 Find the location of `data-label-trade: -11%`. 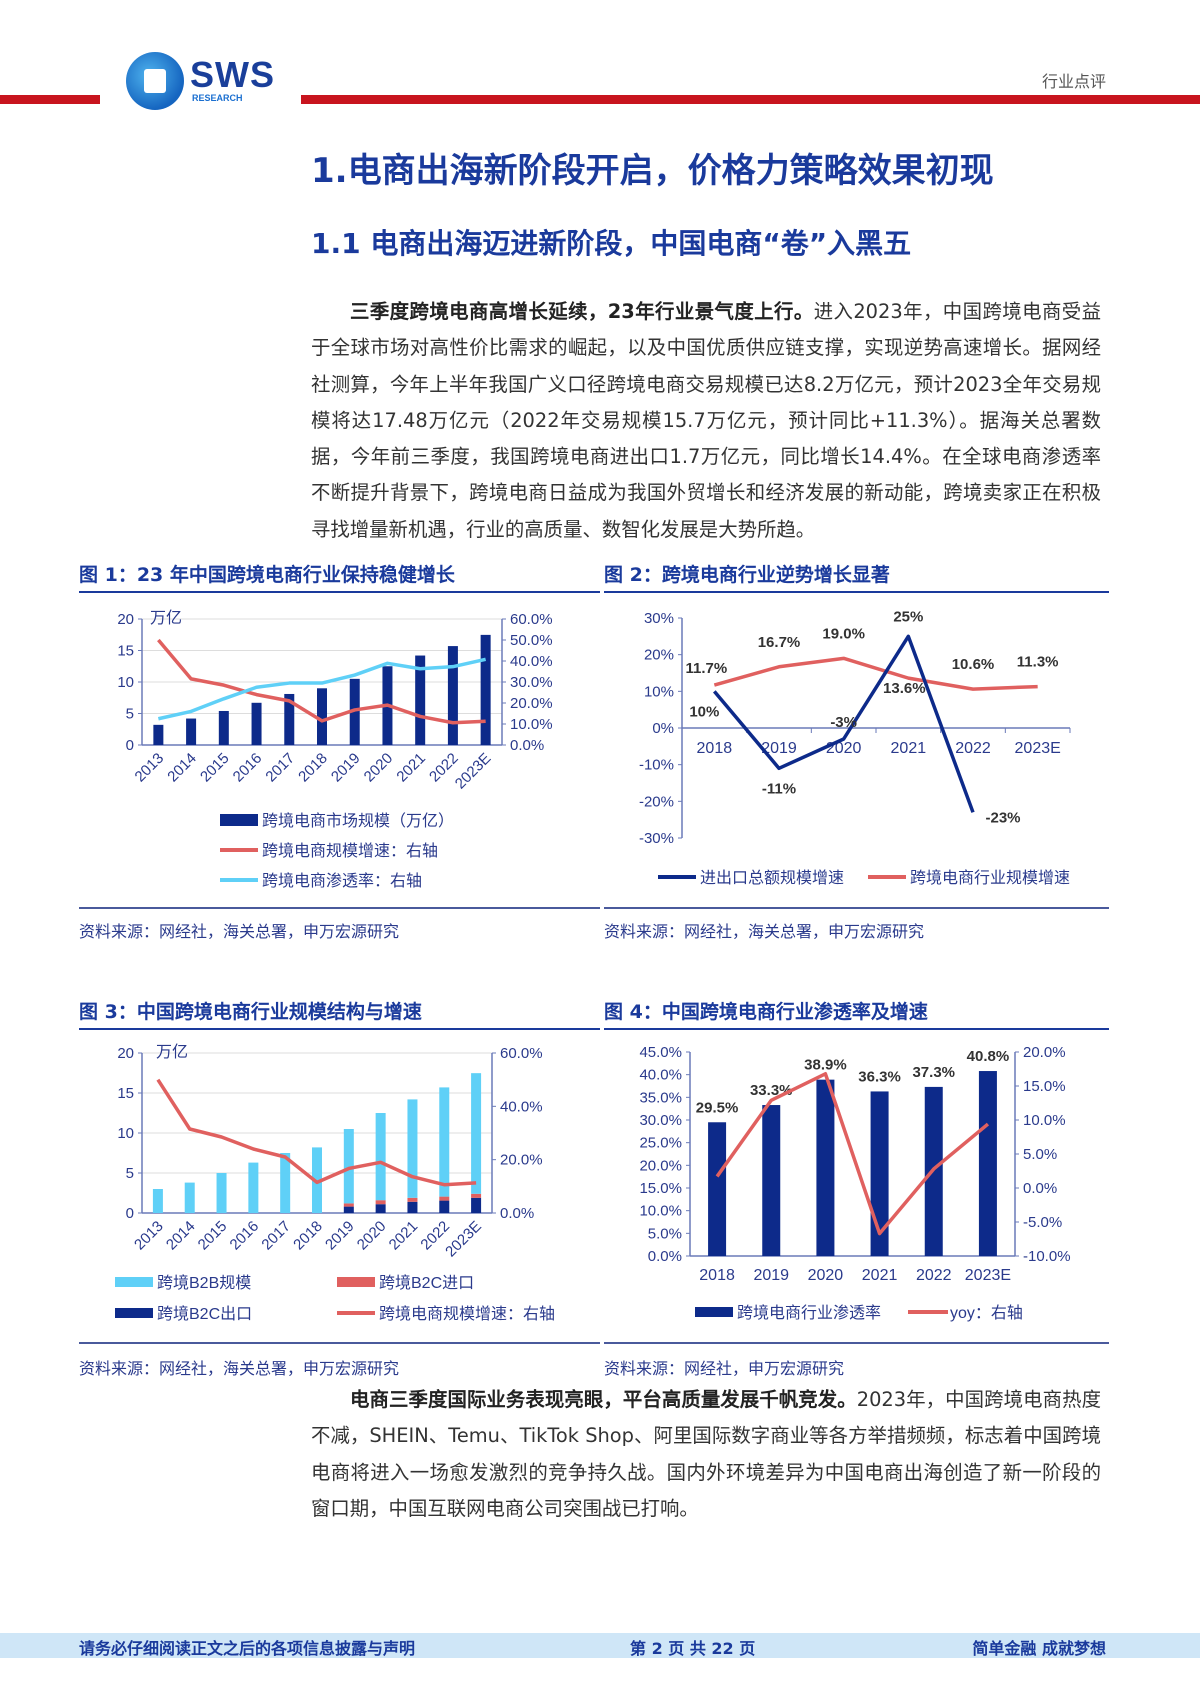

data-label-trade: -11% is located at coordinates (779, 788).